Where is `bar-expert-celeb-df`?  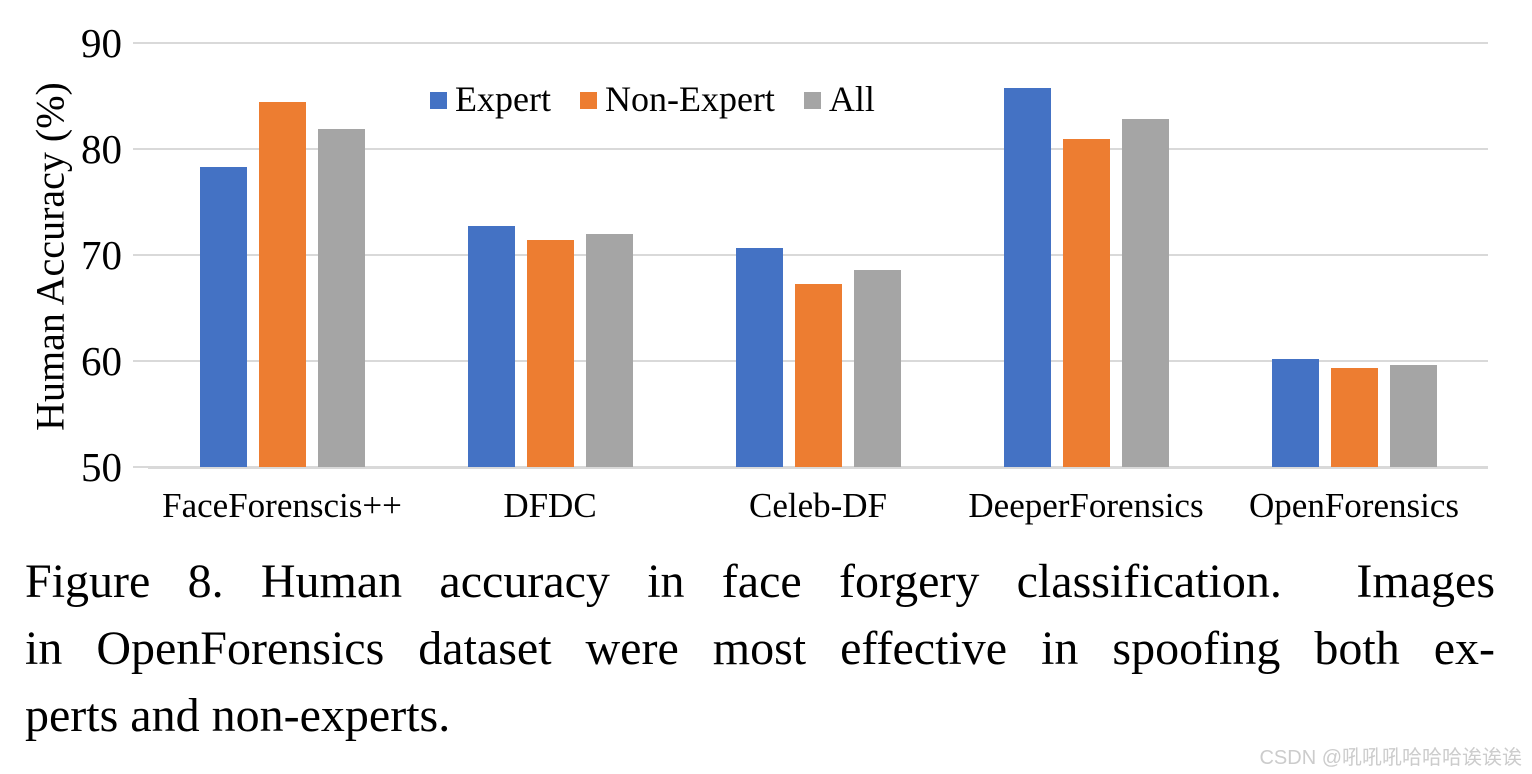 bar-expert-celeb-df is located at coordinates (759, 357).